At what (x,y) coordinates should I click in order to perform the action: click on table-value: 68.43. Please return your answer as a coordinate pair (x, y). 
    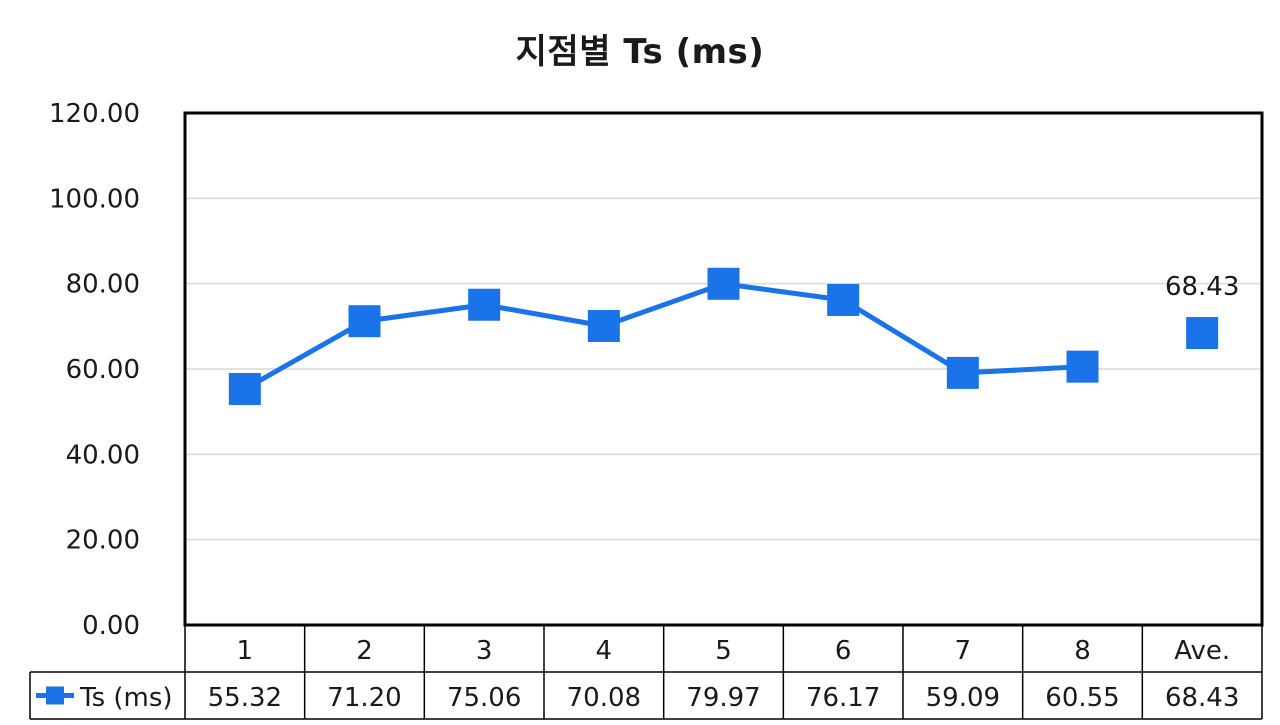
    Looking at the image, I should click on (1202, 698).